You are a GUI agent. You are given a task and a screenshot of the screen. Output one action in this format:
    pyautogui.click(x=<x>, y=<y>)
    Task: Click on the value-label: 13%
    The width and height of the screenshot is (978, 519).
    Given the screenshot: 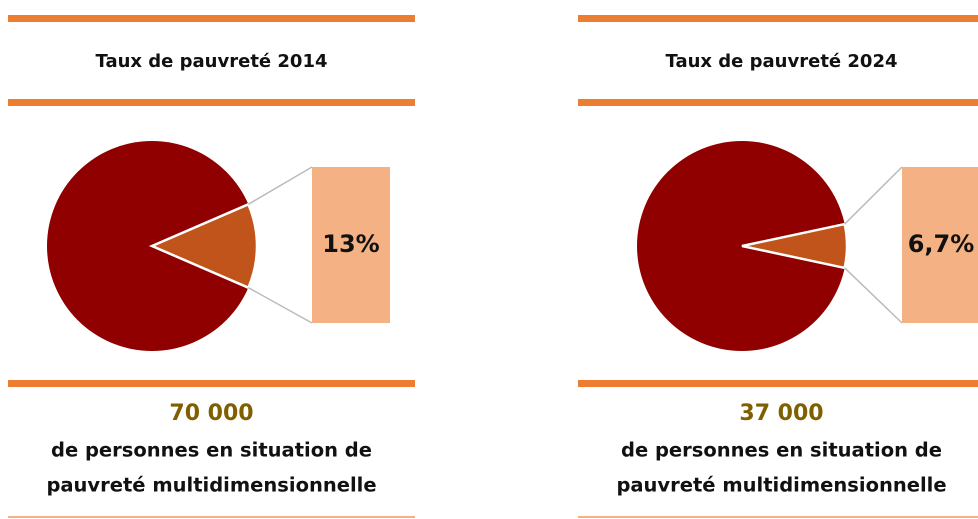 What is the action you would take?
    pyautogui.click(x=350, y=244)
    